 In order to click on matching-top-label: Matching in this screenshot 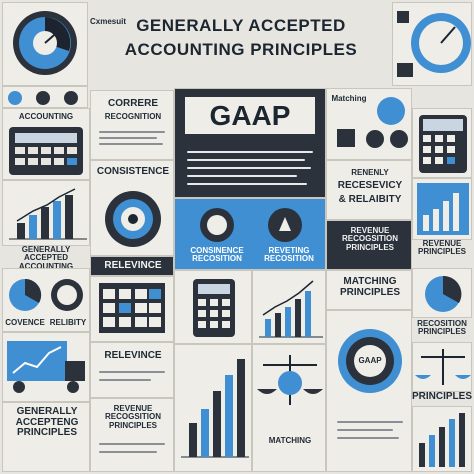, I will do `click(349, 98)`.